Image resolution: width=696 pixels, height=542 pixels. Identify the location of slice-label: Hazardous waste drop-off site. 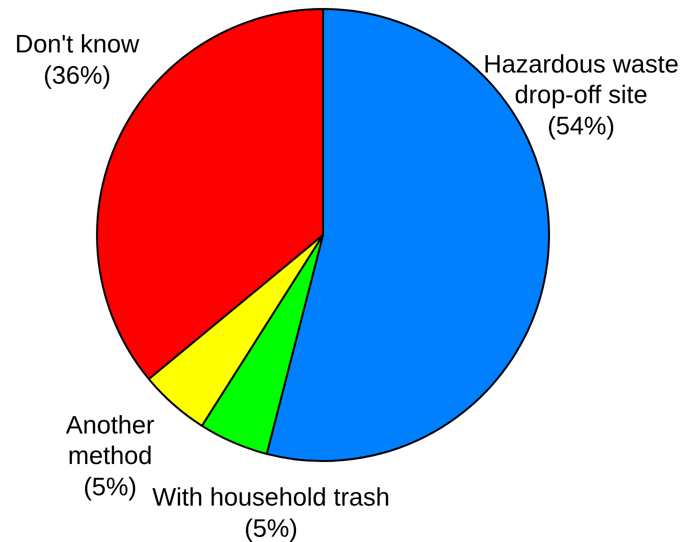
(582, 81).